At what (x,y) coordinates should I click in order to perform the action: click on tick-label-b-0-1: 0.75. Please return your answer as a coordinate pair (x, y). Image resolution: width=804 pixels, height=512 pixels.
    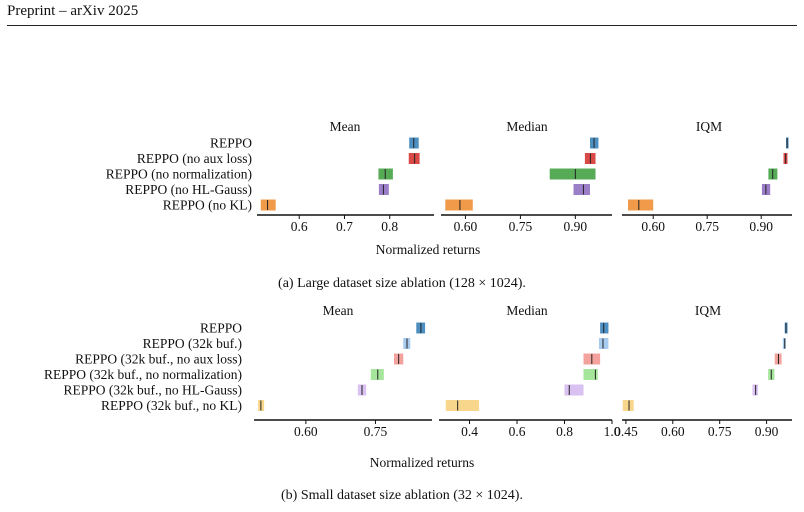
    Looking at the image, I should click on (376, 431).